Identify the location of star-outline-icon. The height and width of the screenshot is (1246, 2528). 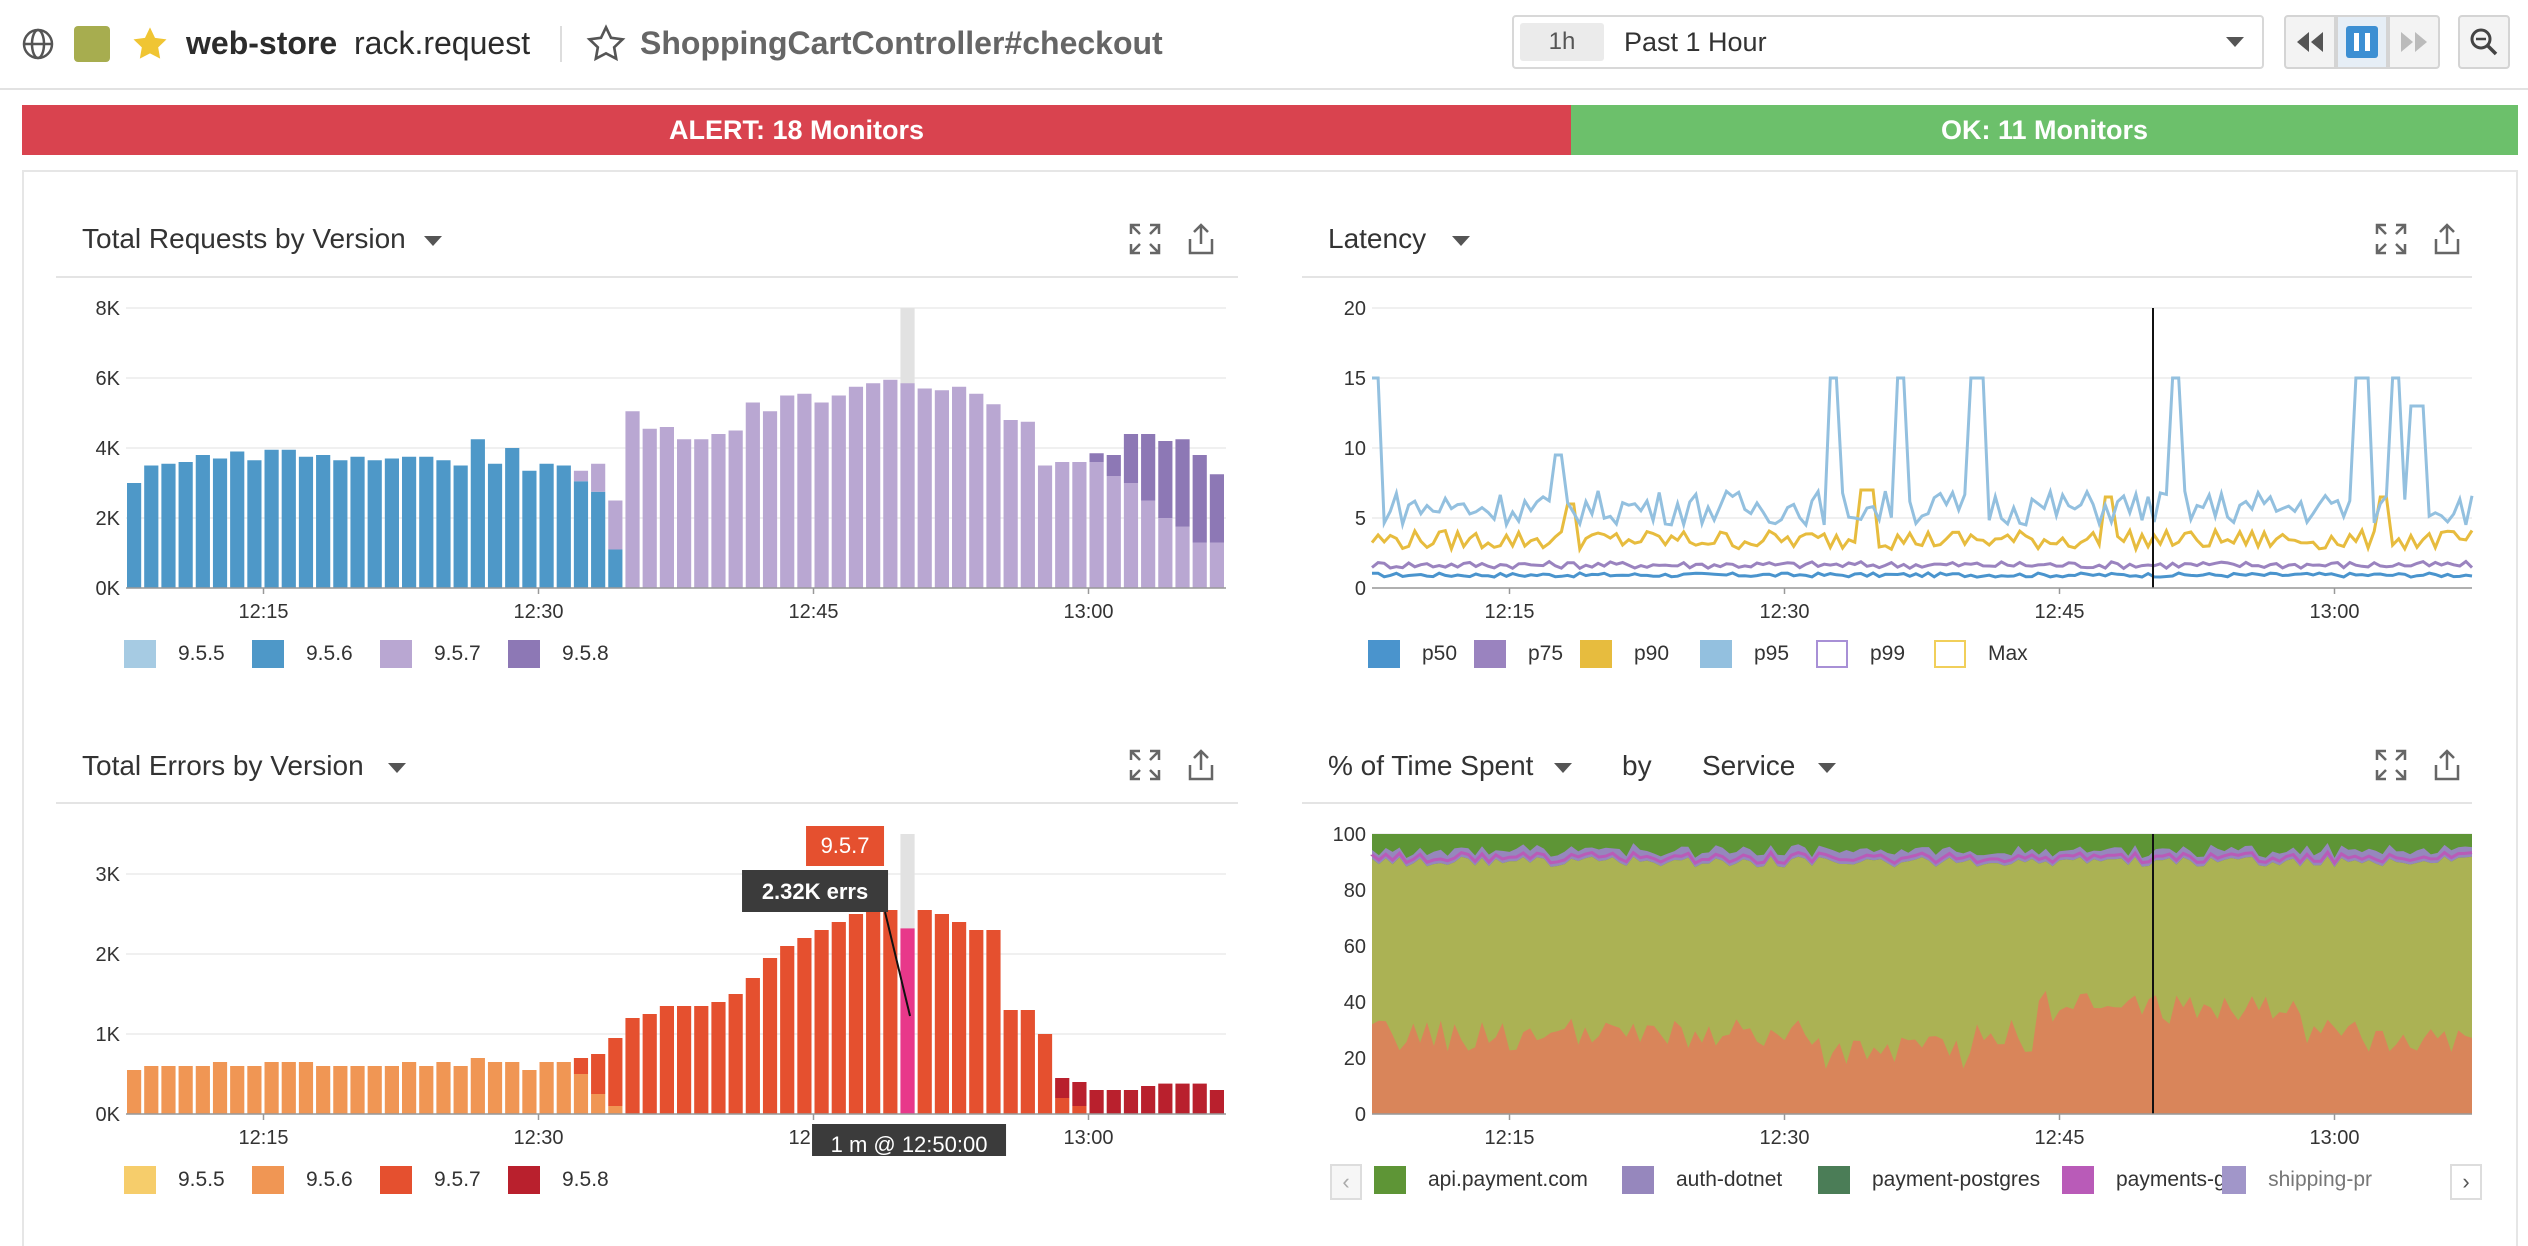
(606, 44).